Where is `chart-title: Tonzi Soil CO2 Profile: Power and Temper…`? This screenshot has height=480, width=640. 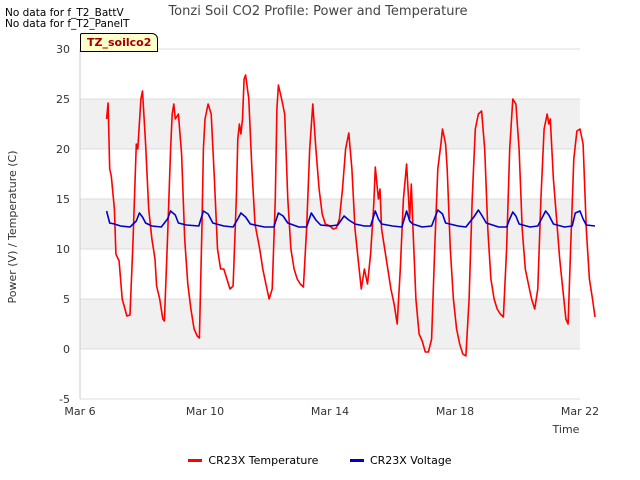 chart-title: Tonzi Soil CO2 Profile: Power and Temper… is located at coordinates (317, 11).